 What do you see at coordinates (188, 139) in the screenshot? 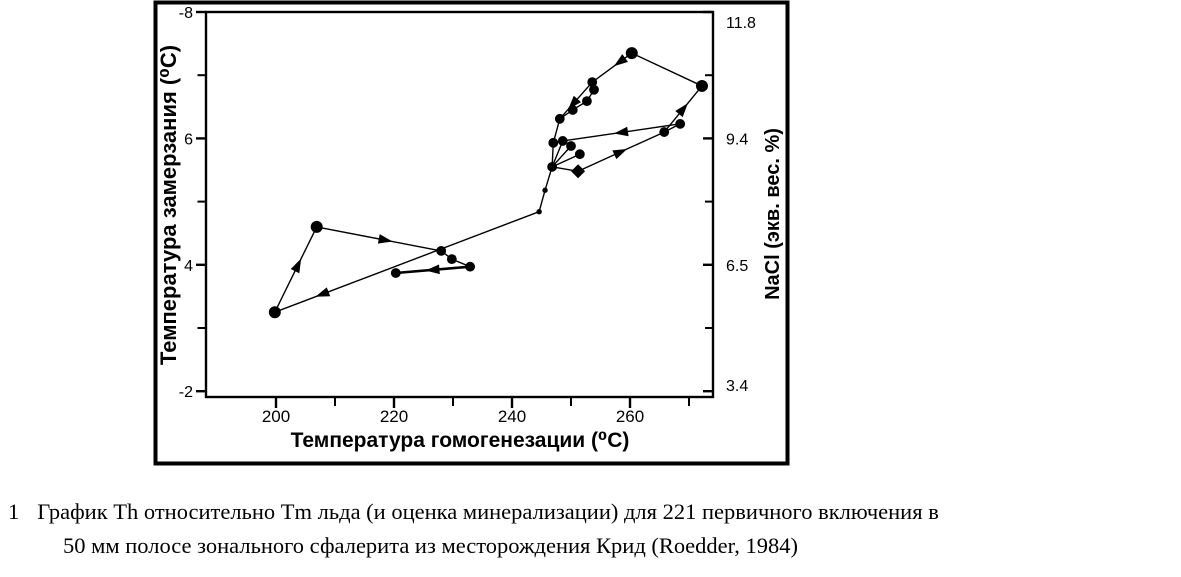
I see `y-left-tick-label: 6` at bounding box center [188, 139].